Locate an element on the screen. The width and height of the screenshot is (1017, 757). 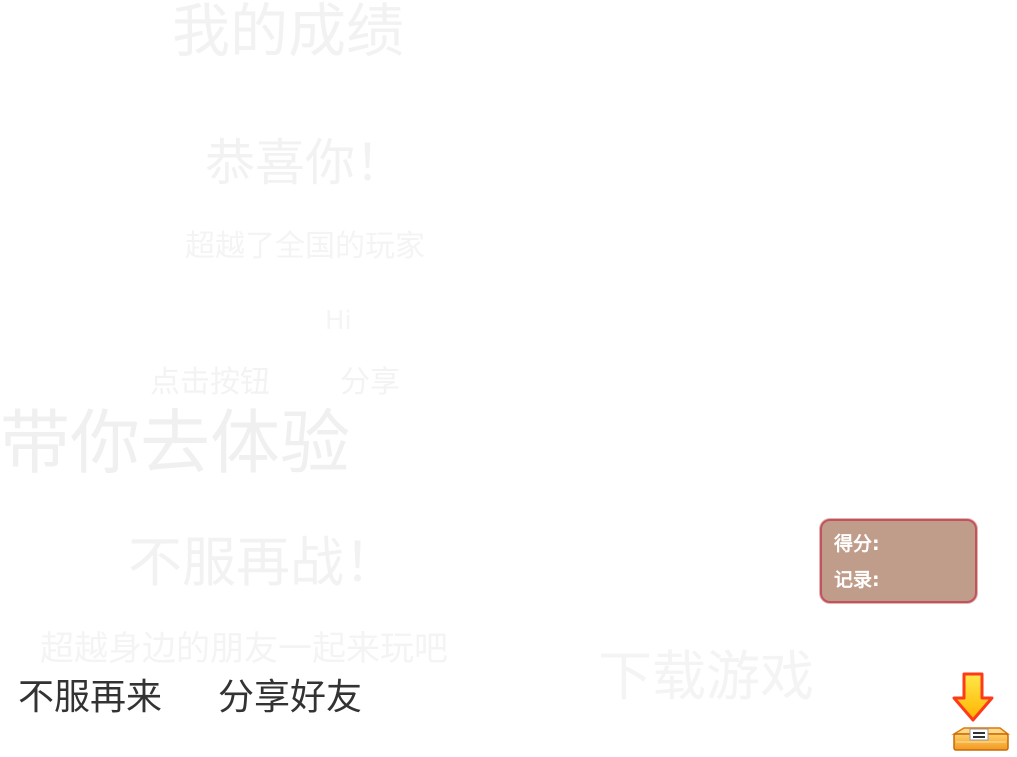
ghost-text-experience: 带你去体验 is located at coordinates (175, 443).